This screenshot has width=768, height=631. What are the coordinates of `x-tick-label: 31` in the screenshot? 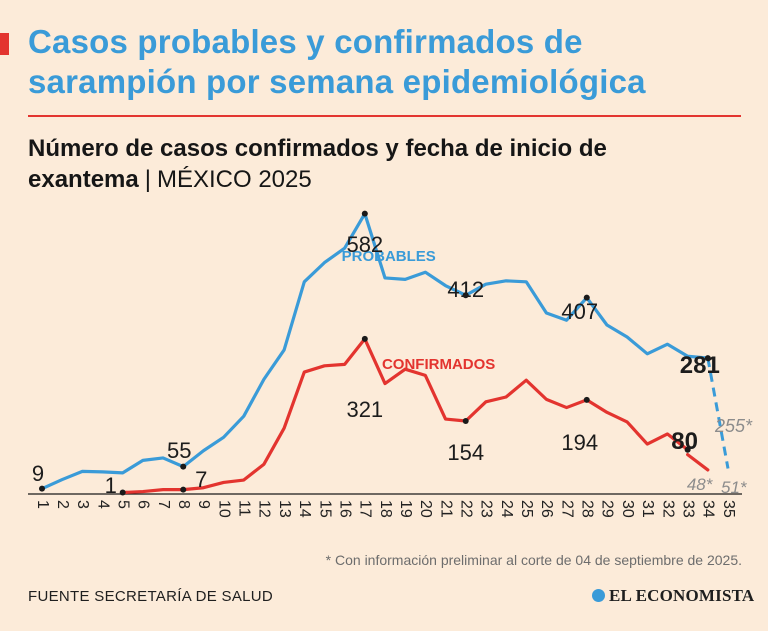 It's located at (647, 509).